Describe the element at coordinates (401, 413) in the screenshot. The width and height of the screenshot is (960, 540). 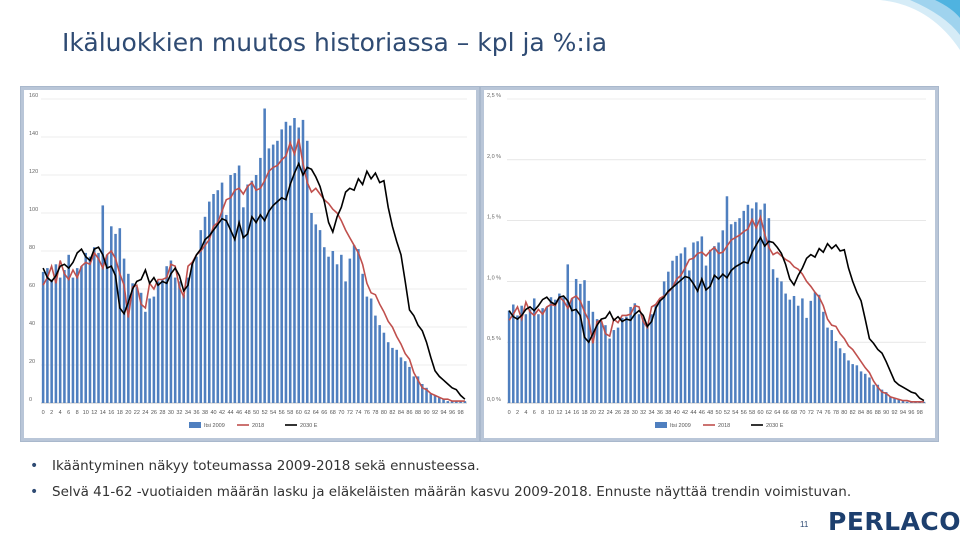
I see `x-tick-label: 84` at that location.